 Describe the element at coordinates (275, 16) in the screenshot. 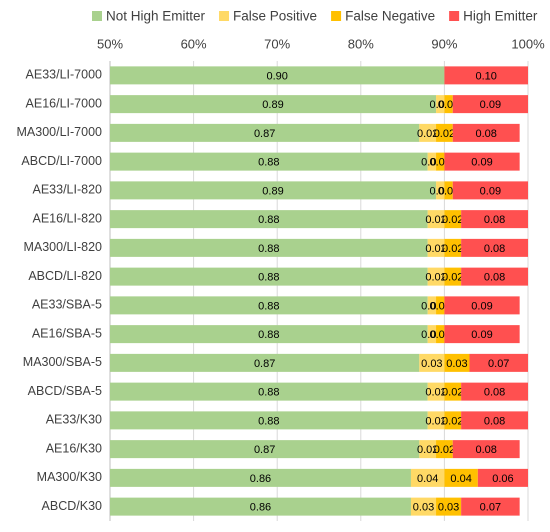

I see `legend-label: False Positive` at that location.